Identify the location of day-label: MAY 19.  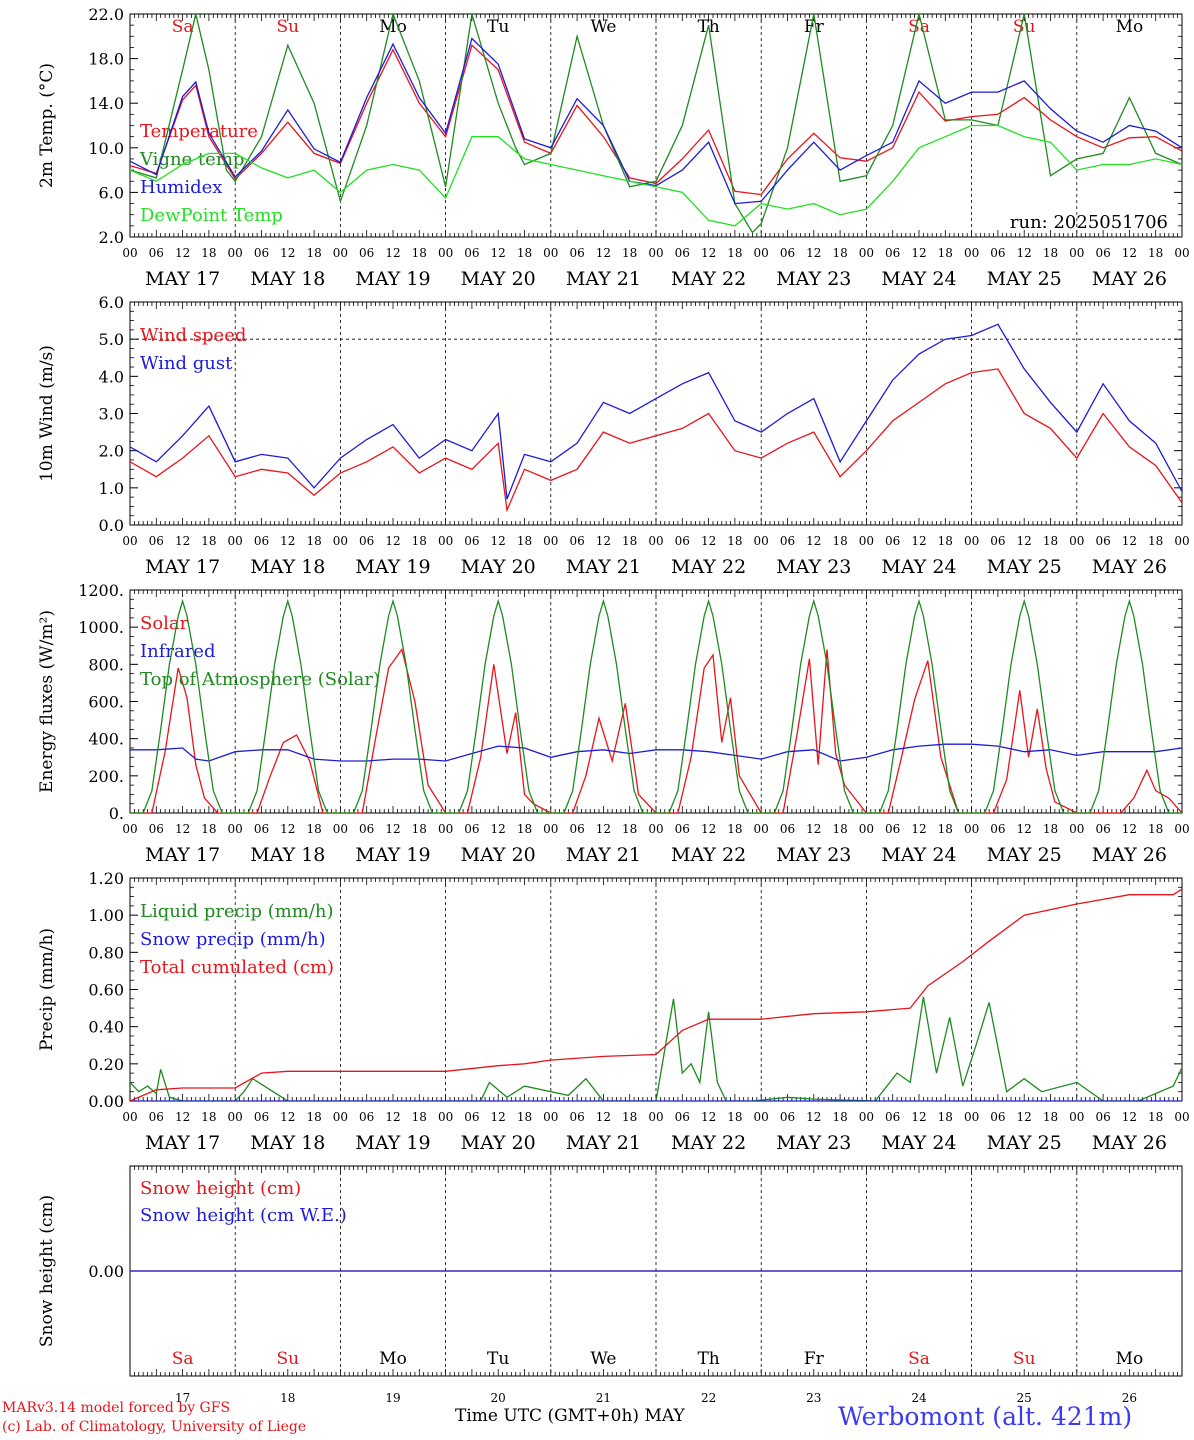
(392, 1143).